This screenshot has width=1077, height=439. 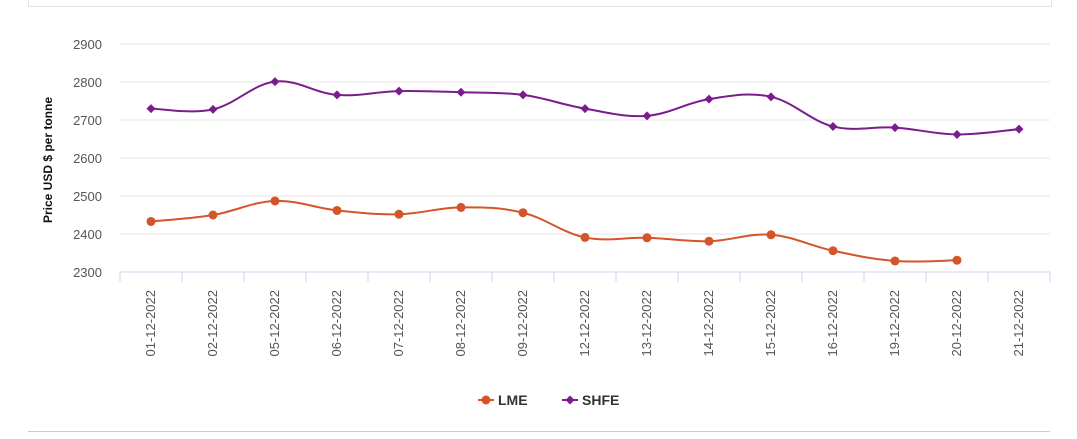 What do you see at coordinates (461, 92) in the screenshot?
I see `point-shfe-08-12-2022` at bounding box center [461, 92].